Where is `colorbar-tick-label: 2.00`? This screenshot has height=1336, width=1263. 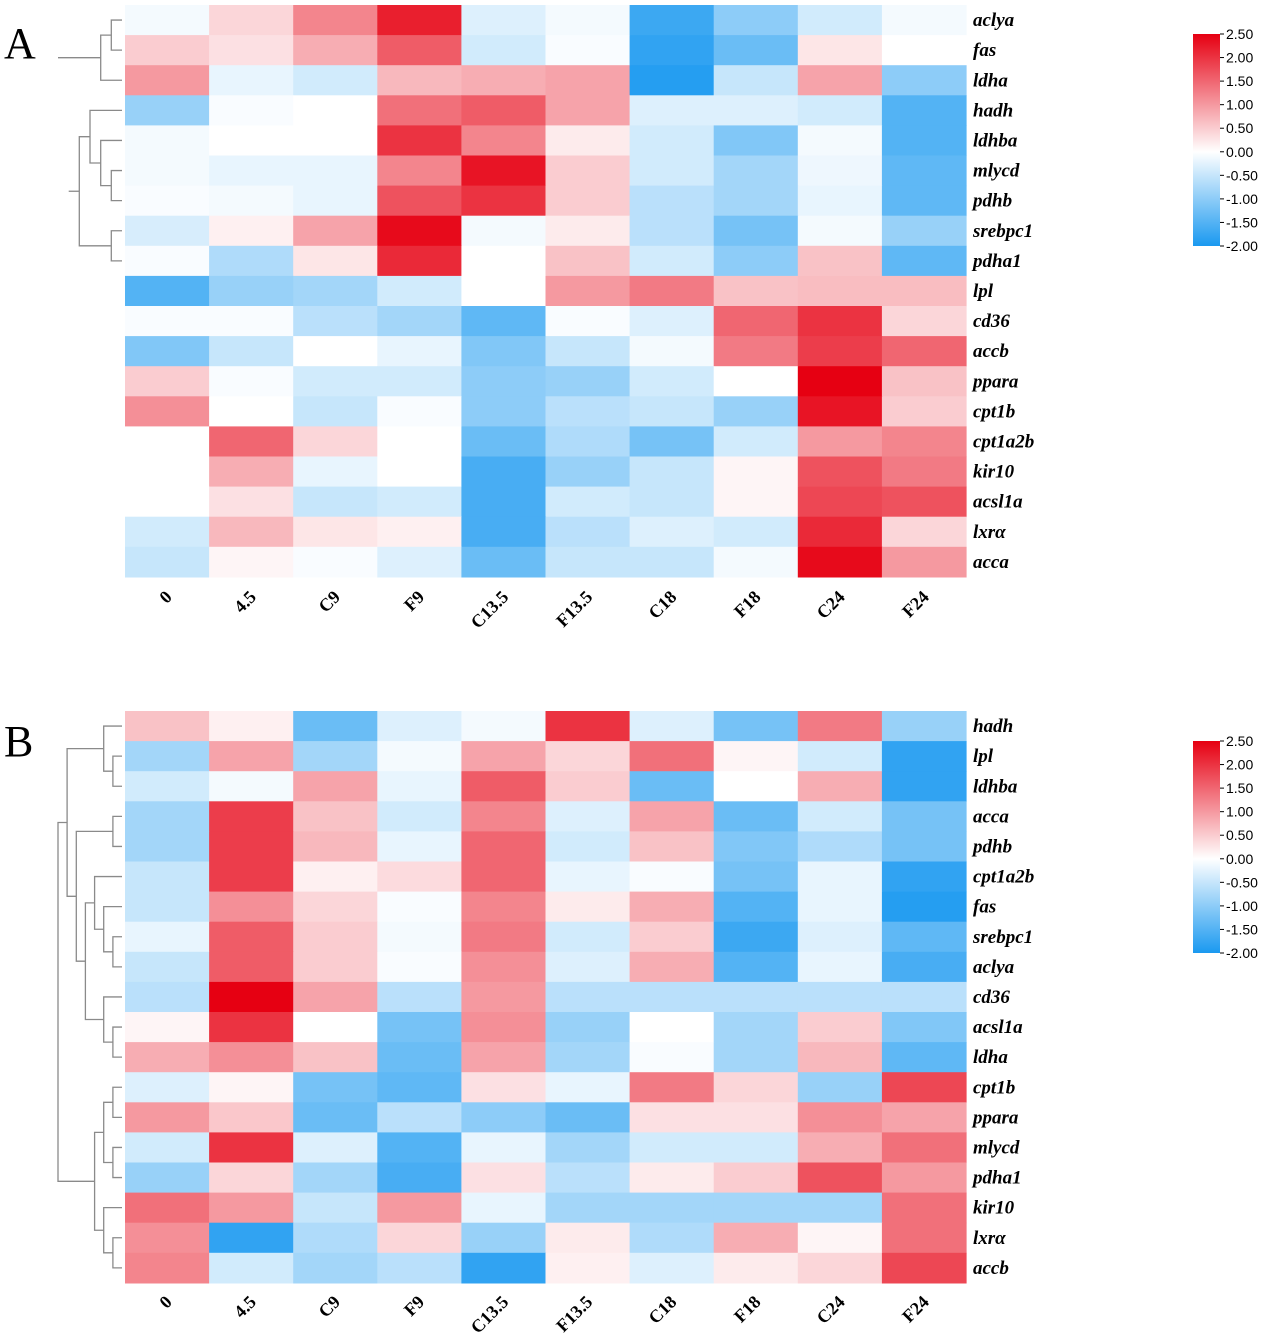 colorbar-tick-label: 2.00 is located at coordinates (1239, 58).